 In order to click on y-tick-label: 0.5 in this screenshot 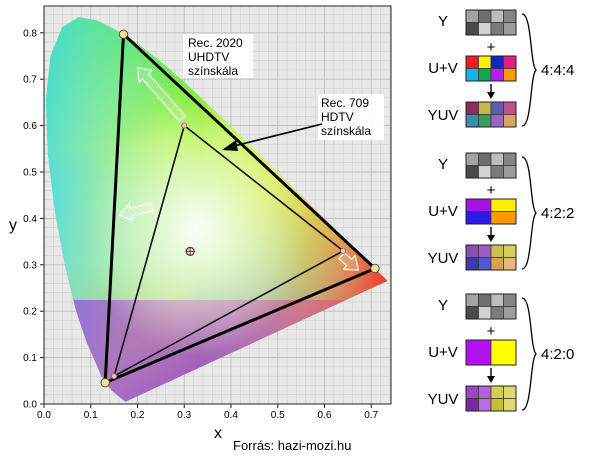, I will do `click(30, 173)`.